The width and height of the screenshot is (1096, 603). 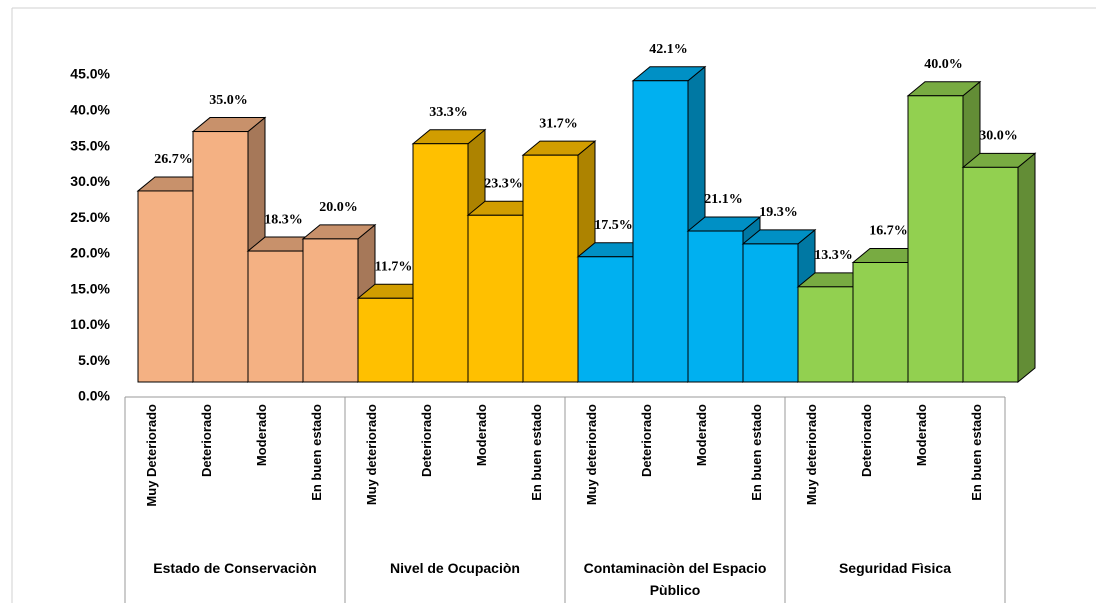 What do you see at coordinates (613, 225) in the screenshot?
I see `value-label: 17.5%` at bounding box center [613, 225].